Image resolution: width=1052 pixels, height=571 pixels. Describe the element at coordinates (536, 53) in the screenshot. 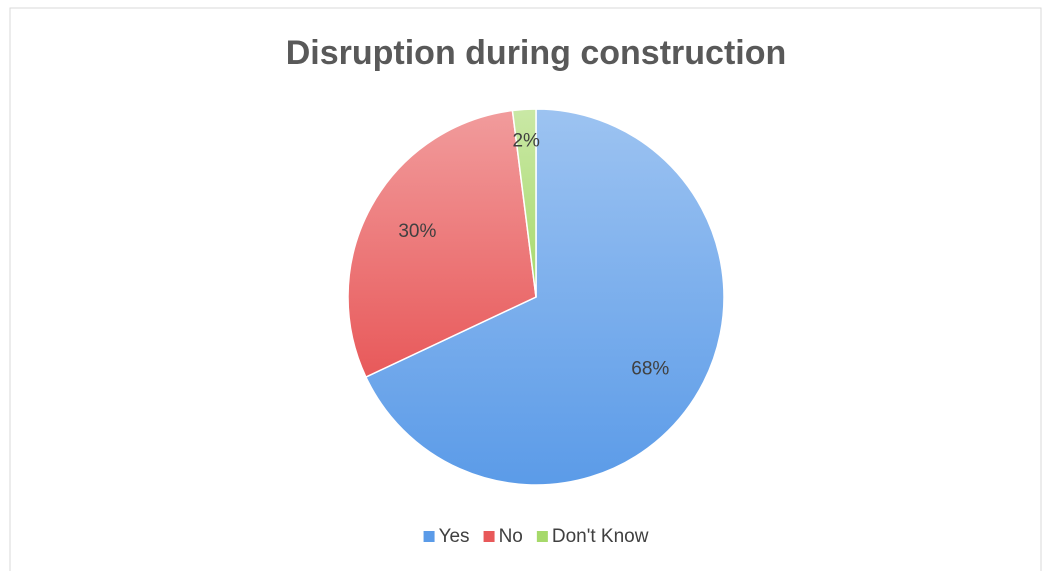

I see `chart-title: Disruption during construction` at that location.